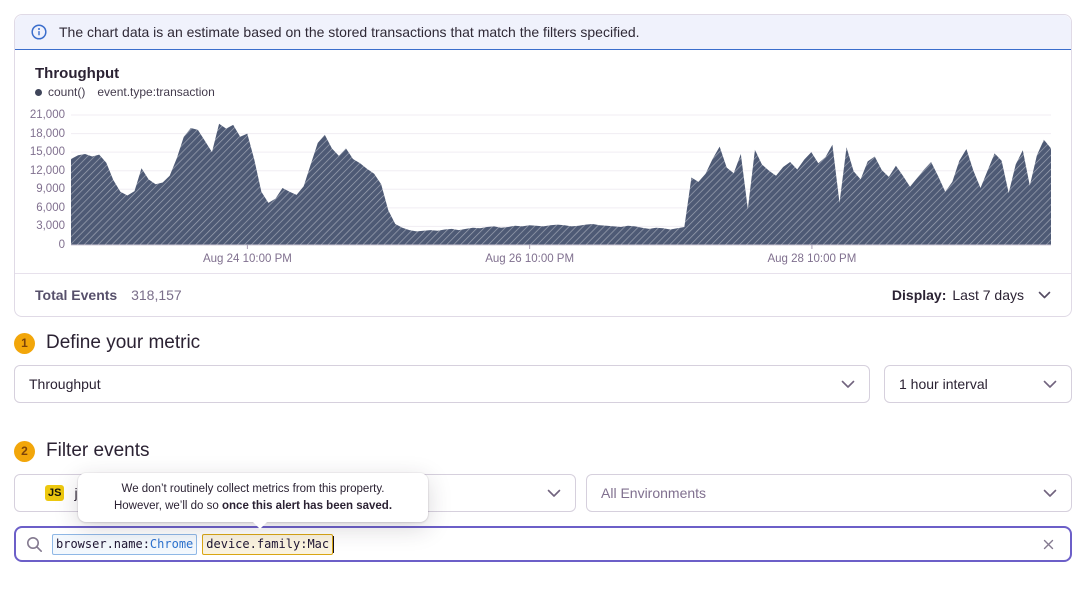 The height and width of the screenshot is (602, 1086). I want to click on x-axis-label: Aug 28 10:00 PM, so click(812, 259).